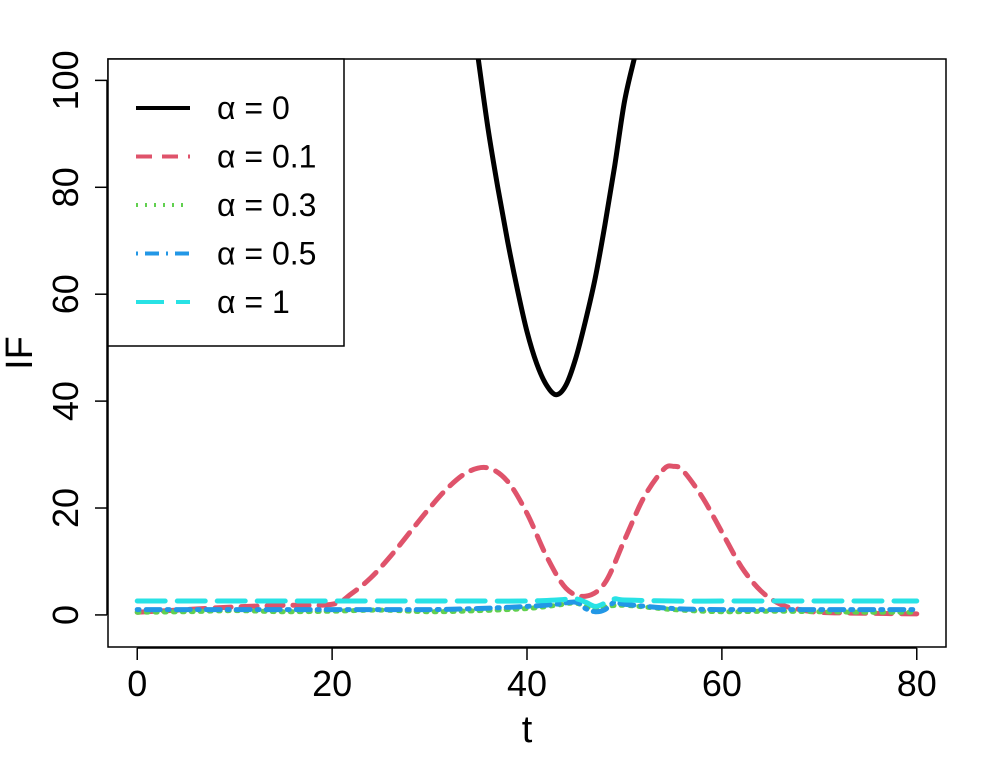  I want to click on y-tick-label-0: 0, so click(65, 615).